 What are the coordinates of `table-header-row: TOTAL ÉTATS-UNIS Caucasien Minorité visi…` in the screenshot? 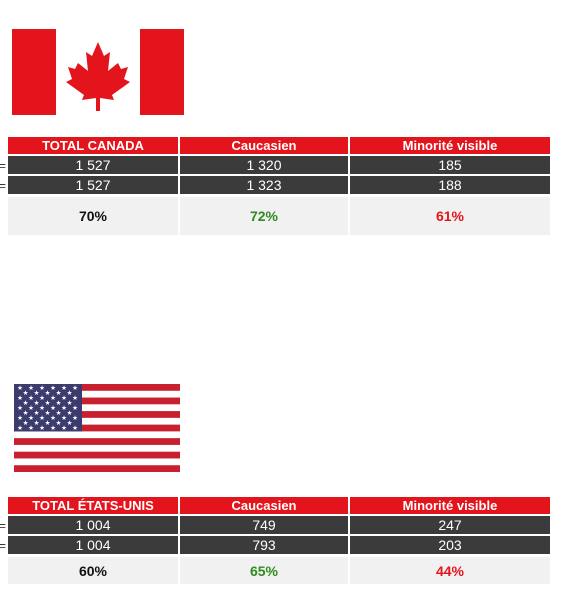 It's located at (275, 505).